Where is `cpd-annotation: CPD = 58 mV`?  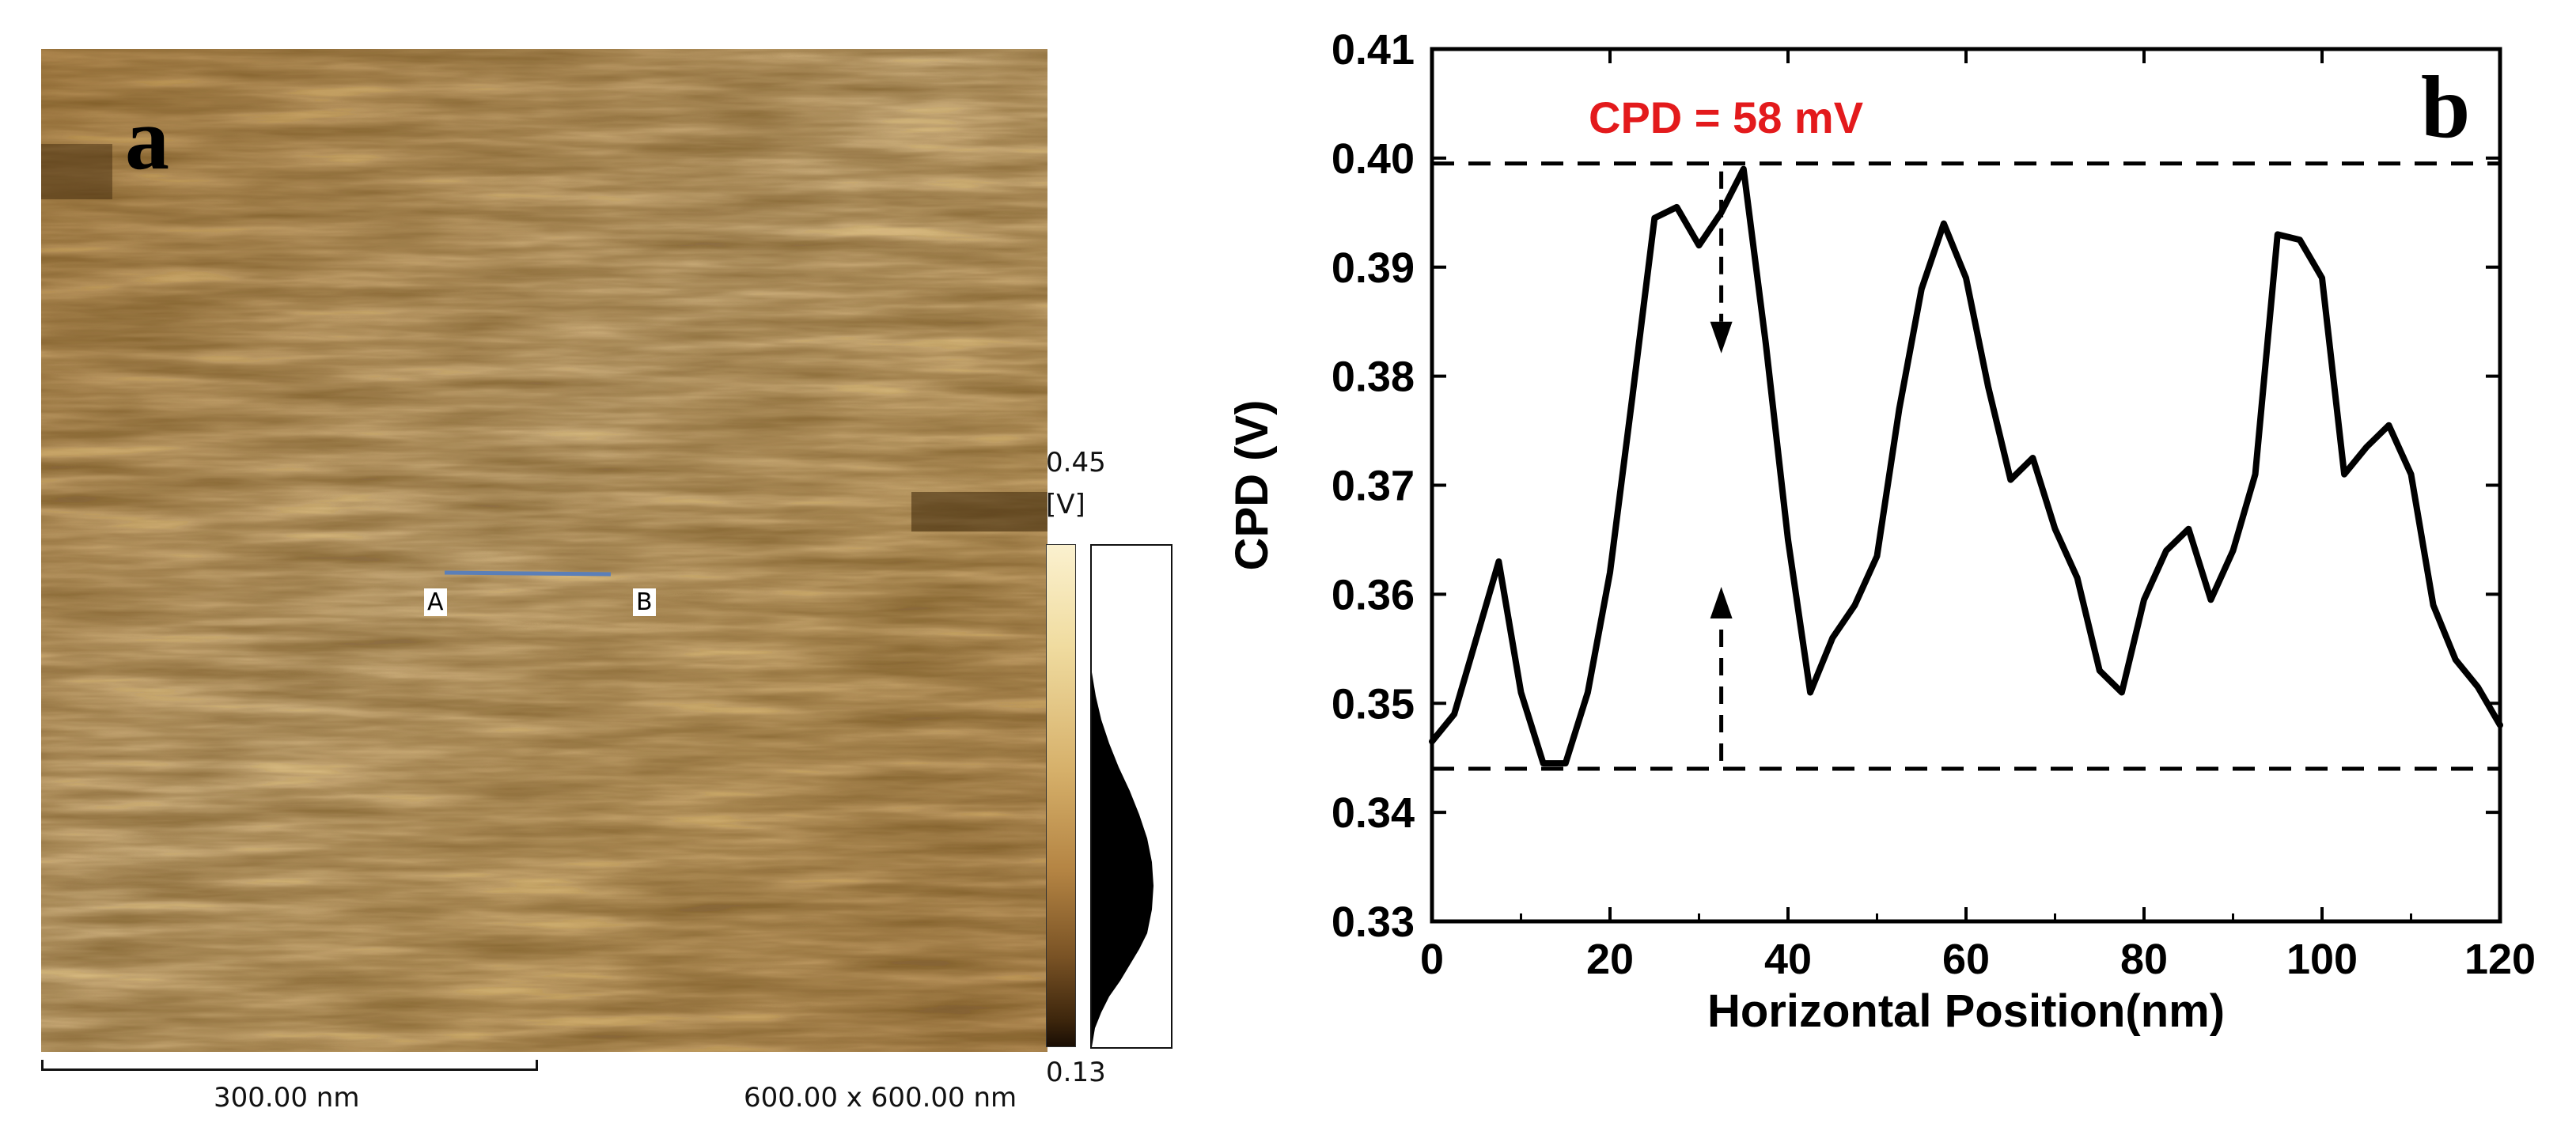 cpd-annotation: CPD = 58 mV is located at coordinates (1726, 117).